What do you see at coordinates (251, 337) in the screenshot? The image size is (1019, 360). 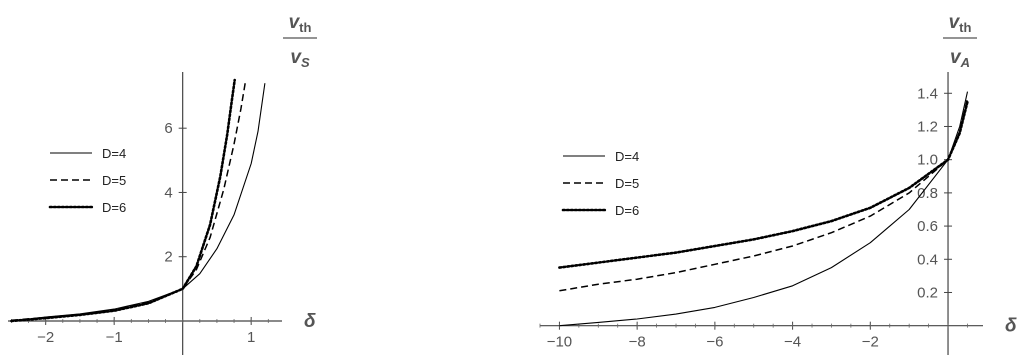 I see `x-tick-label: 1` at bounding box center [251, 337].